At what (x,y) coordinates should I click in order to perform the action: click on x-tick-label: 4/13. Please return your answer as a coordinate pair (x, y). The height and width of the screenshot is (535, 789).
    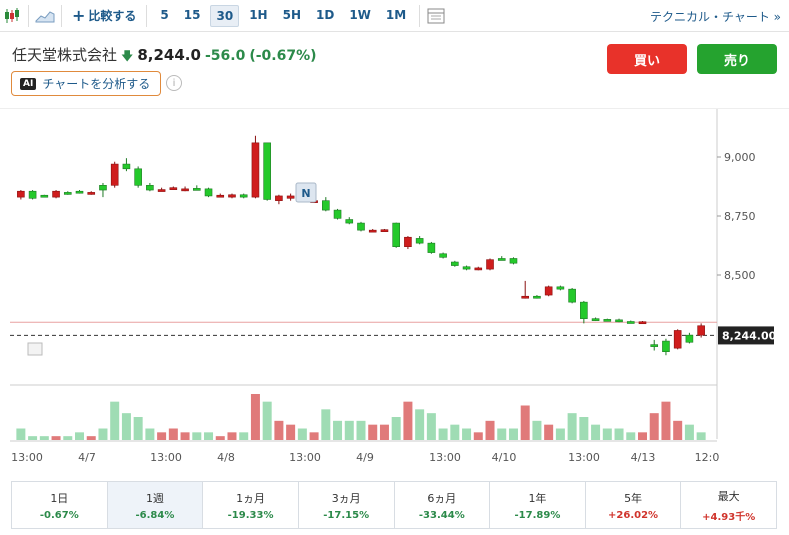
    Looking at the image, I should click on (643, 457).